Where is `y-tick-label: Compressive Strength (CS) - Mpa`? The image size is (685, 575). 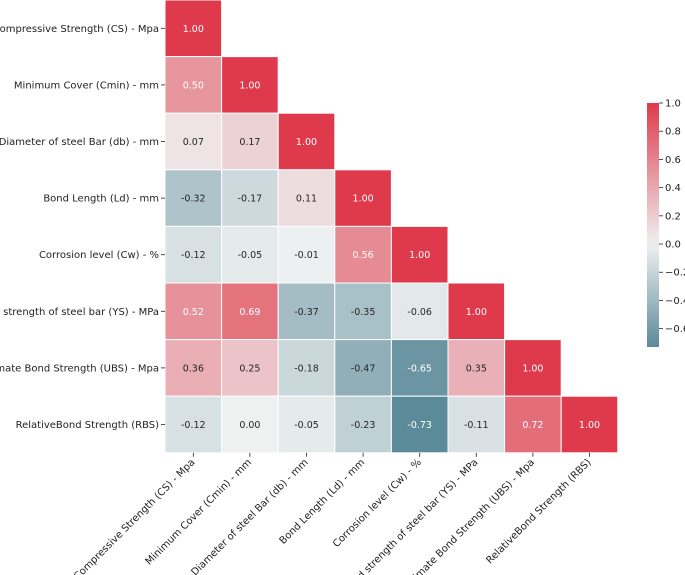
y-tick-label: Compressive Strength (CS) - Mpa is located at coordinates (79, 29).